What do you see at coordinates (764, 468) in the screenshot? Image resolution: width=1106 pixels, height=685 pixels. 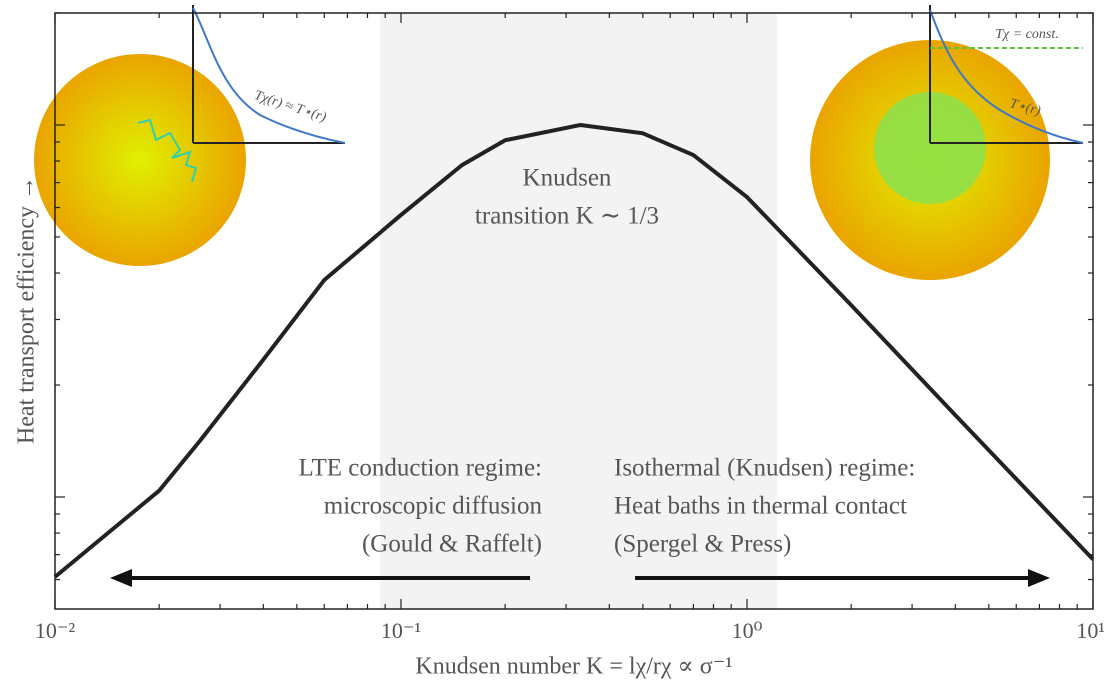 I see `annotation: Isothermal (Knudsen) regime:` at bounding box center [764, 468].